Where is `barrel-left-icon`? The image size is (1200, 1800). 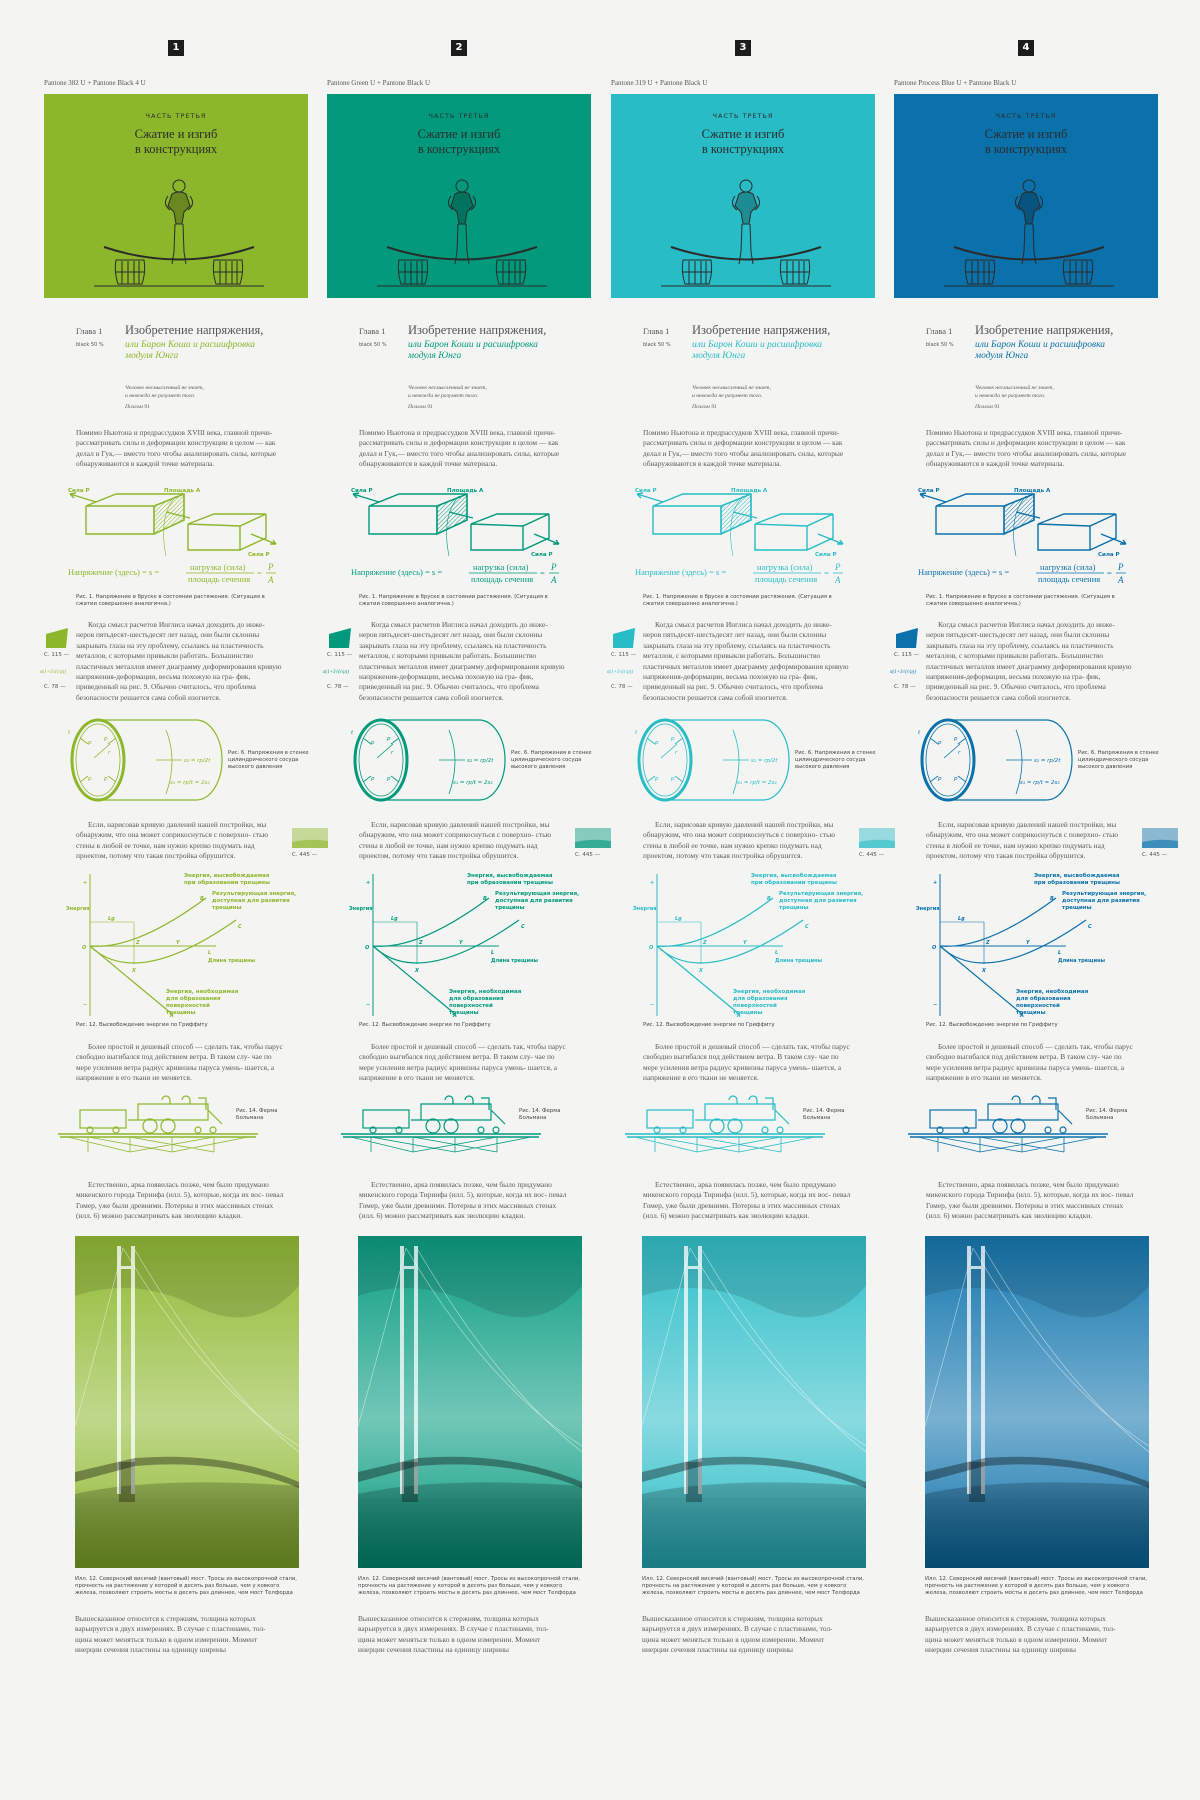 barrel-left-icon is located at coordinates (697, 272).